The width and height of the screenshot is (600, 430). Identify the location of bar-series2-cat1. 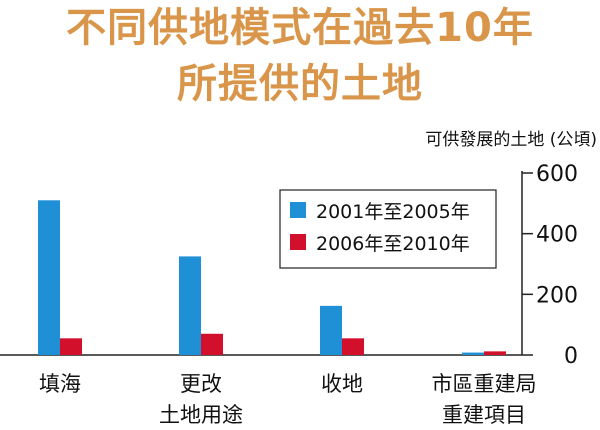
(71, 346).